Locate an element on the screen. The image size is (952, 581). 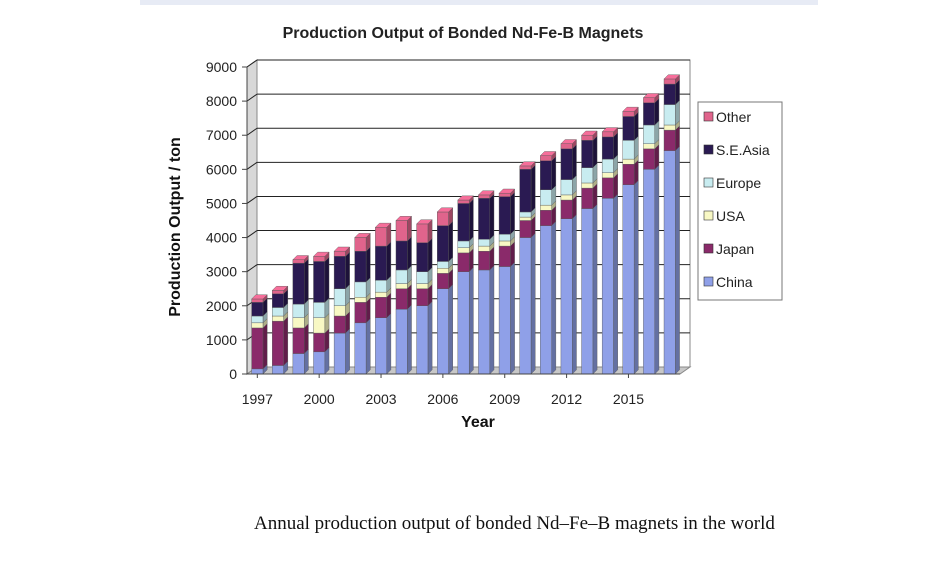
legend-label: China is located at coordinates (734, 282).